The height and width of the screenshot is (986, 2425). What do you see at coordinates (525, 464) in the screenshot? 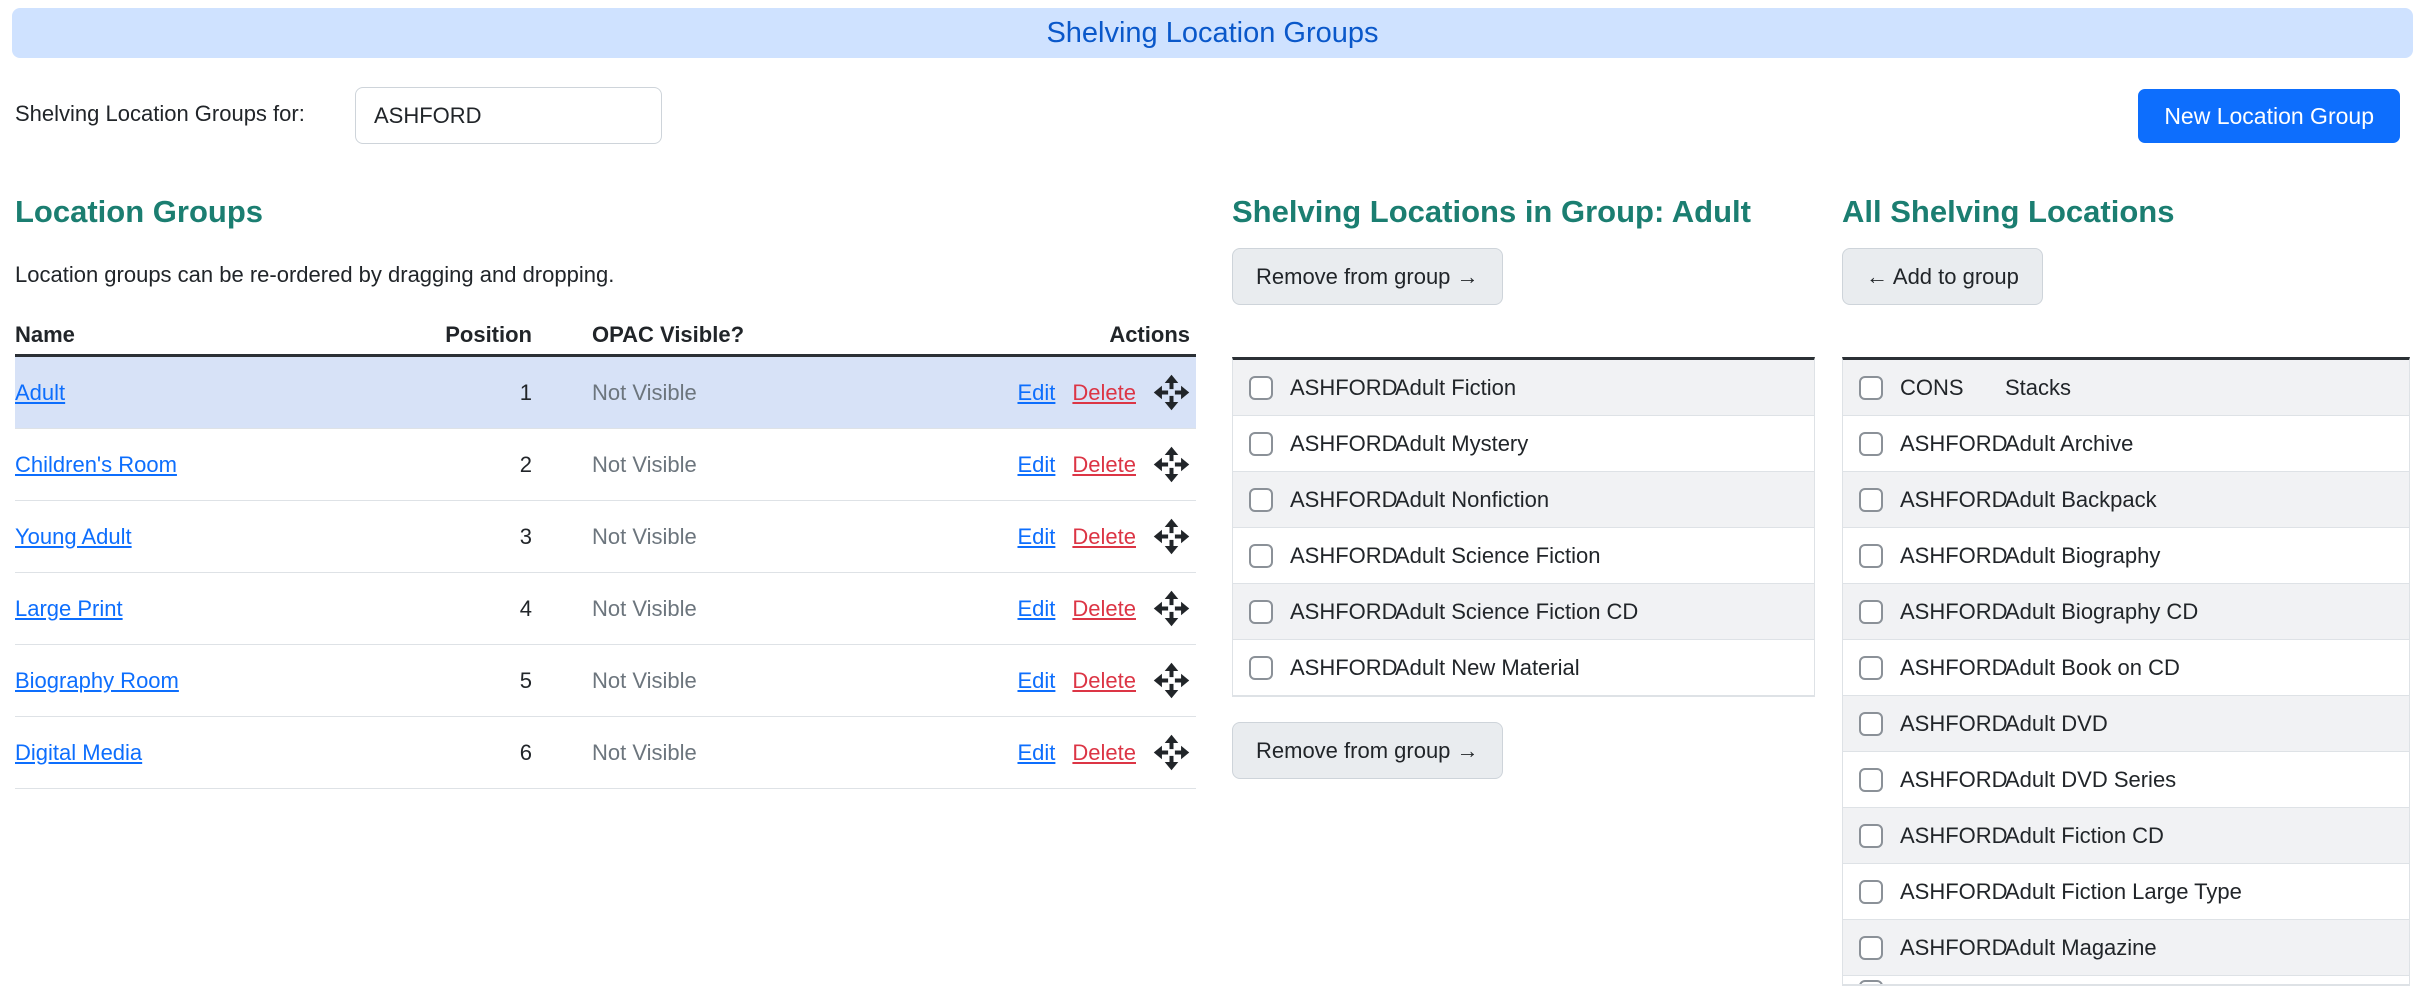
I see `position-value: 2` at bounding box center [525, 464].